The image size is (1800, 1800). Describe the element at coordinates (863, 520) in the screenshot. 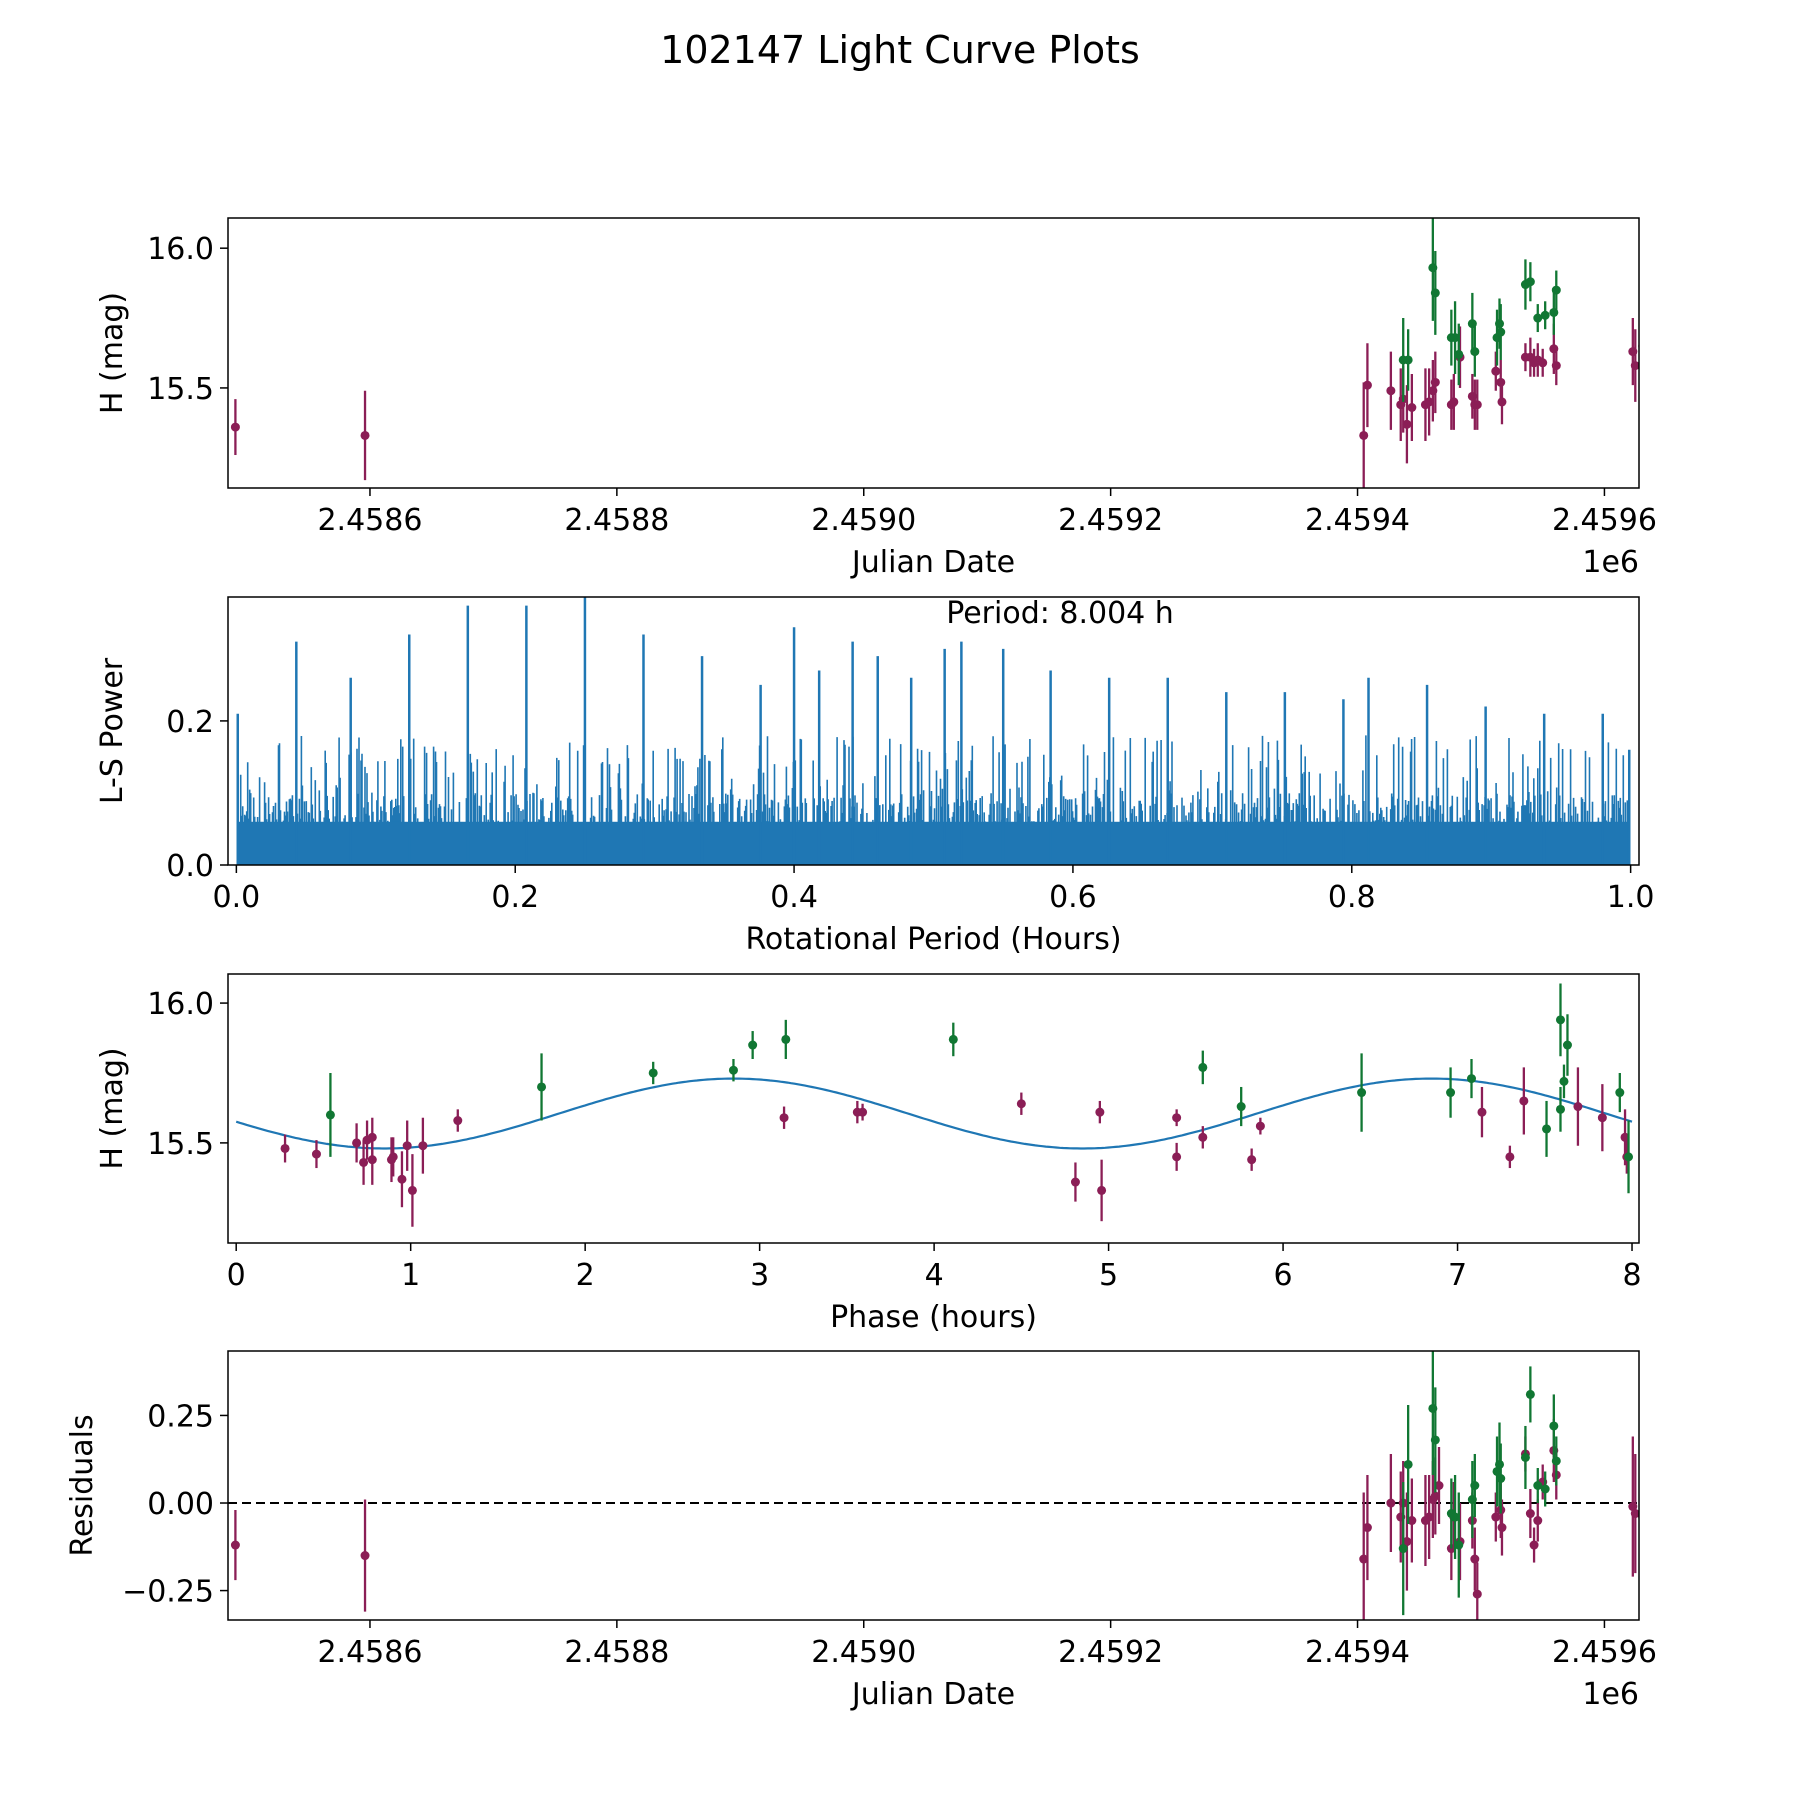

I see `x-tick-label: 2.4590` at that location.